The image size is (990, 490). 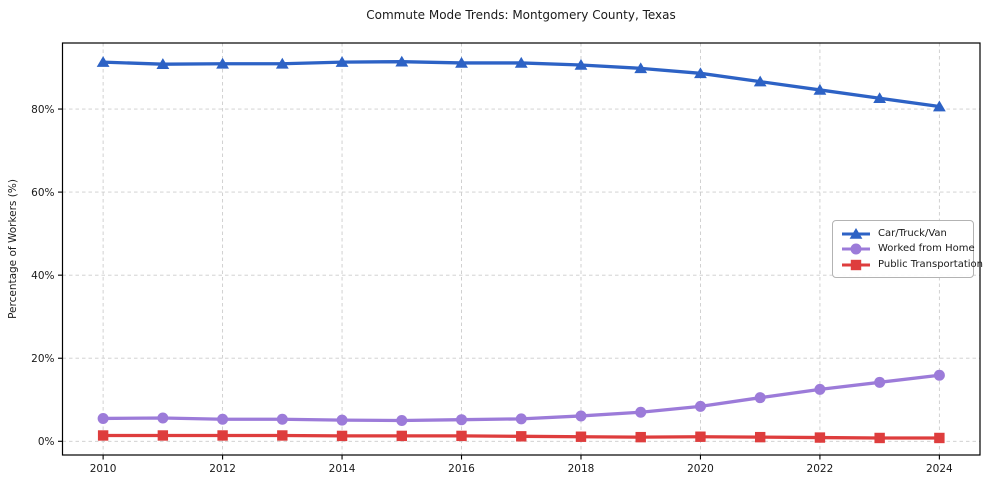 I want to click on public-transportation-line-marker-icon, so click(x=856, y=264).